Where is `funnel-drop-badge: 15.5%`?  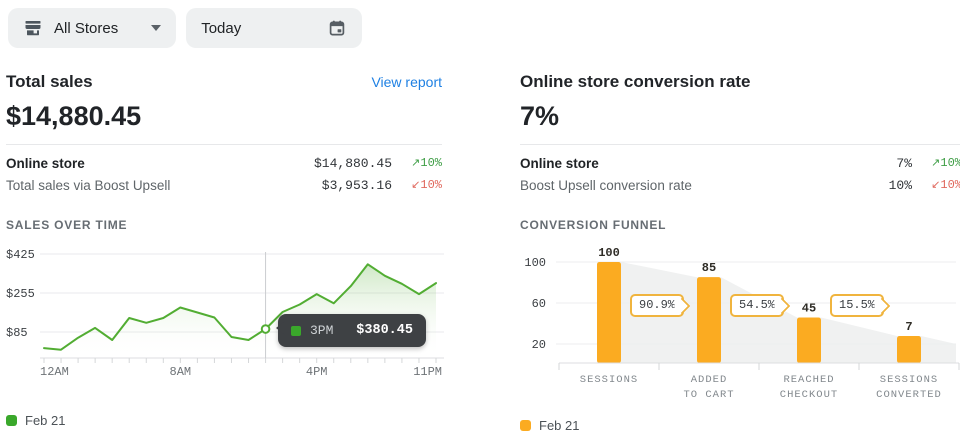
funnel-drop-badge: 15.5% is located at coordinates (857, 305).